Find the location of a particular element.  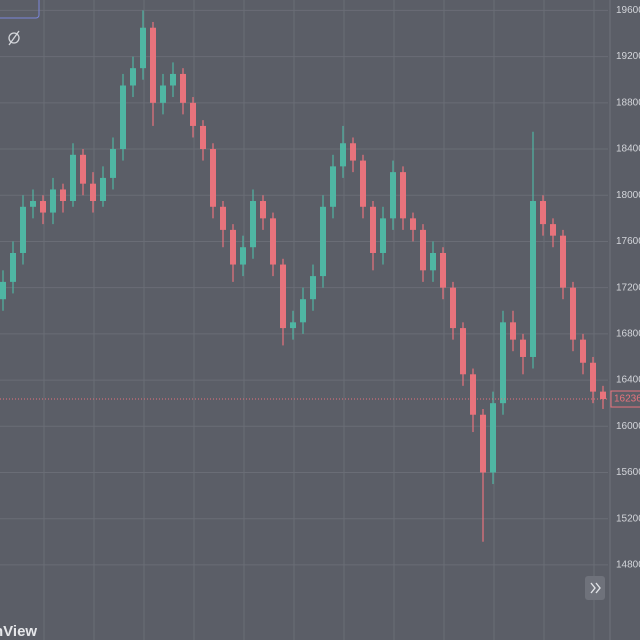

watermark: nView is located at coordinates (18, 631).